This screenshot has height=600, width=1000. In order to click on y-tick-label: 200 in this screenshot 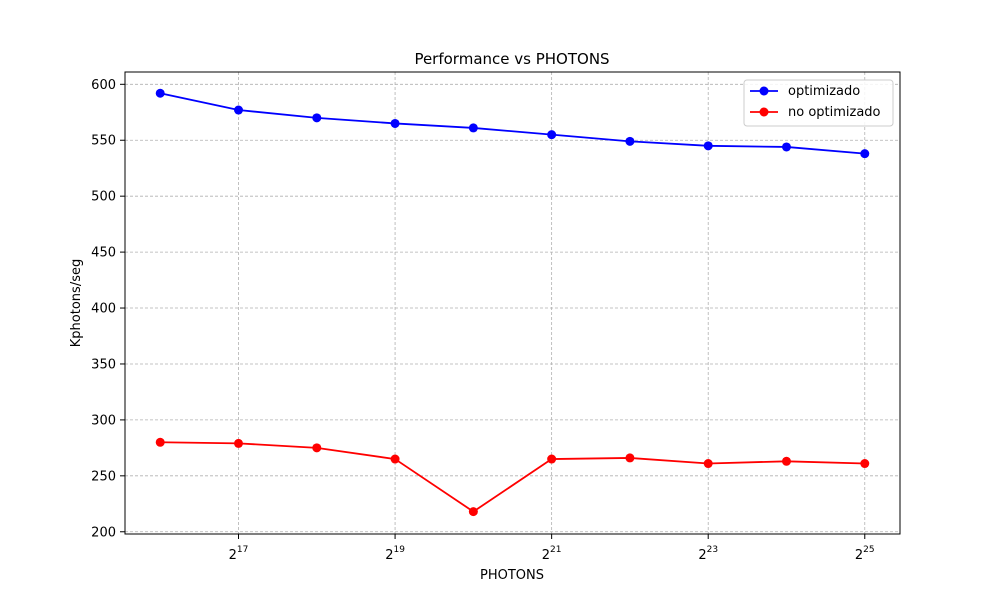, I will do `click(103, 532)`.